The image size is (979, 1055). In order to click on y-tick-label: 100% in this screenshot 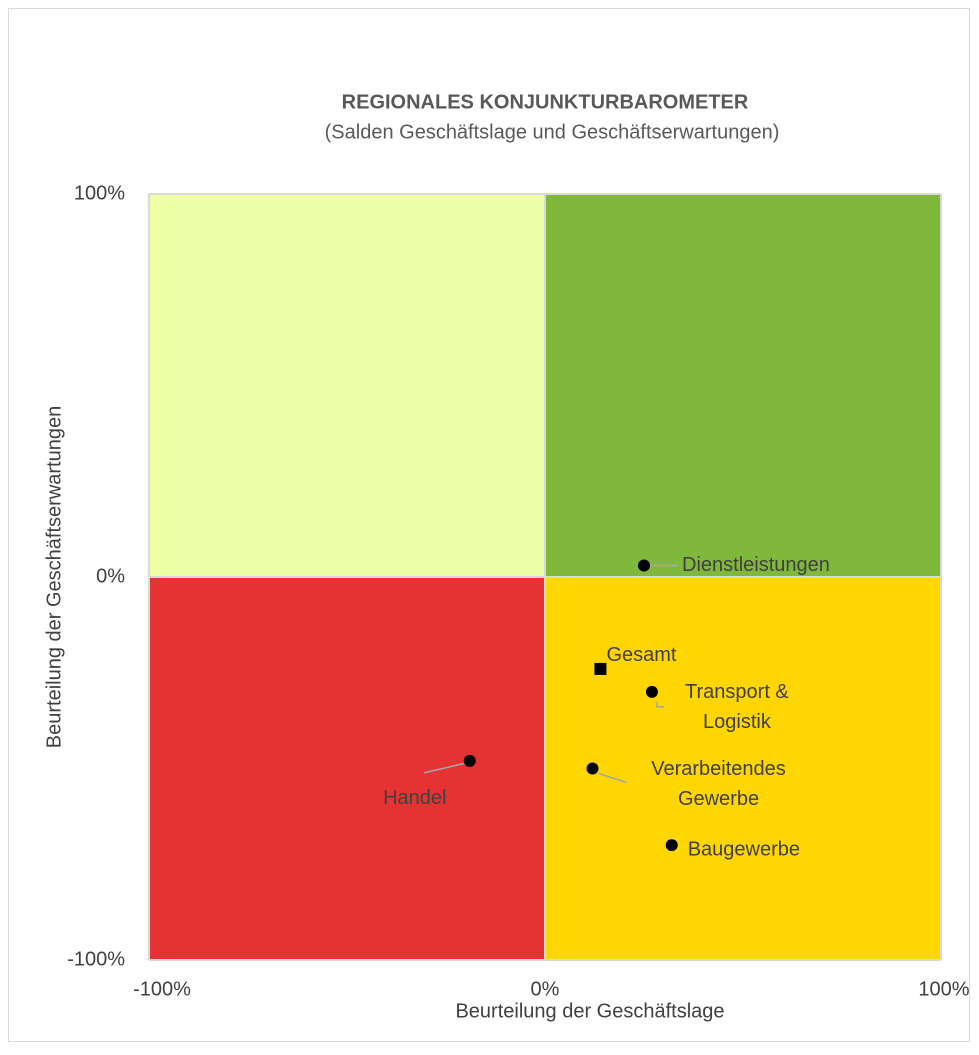, I will do `click(99, 193)`.